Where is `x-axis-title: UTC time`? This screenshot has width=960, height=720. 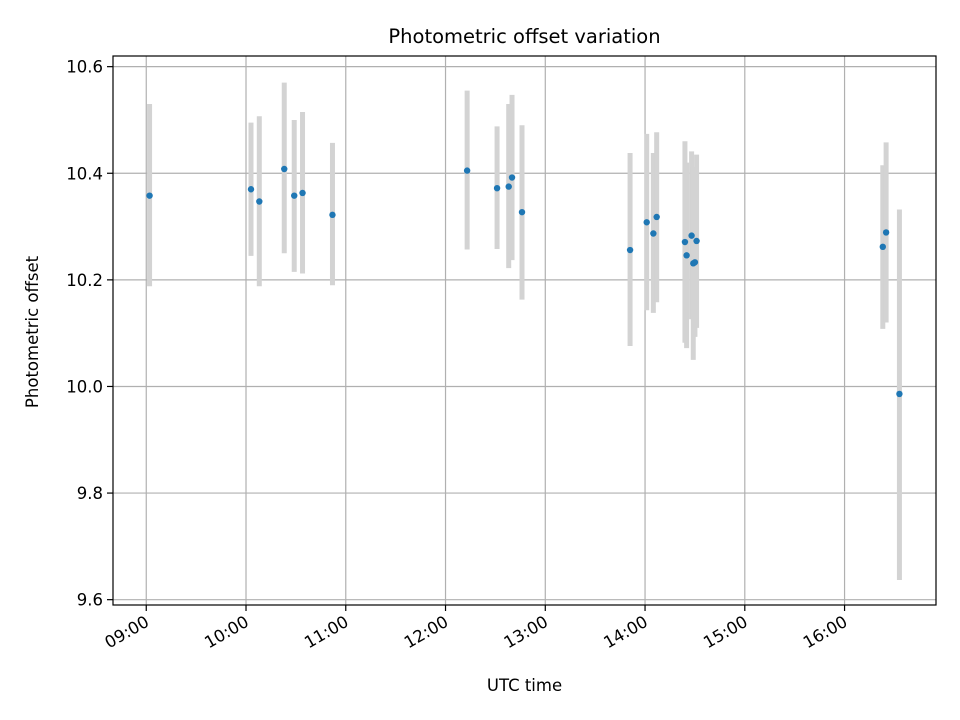
x-axis-title: UTC time is located at coordinates (524, 685).